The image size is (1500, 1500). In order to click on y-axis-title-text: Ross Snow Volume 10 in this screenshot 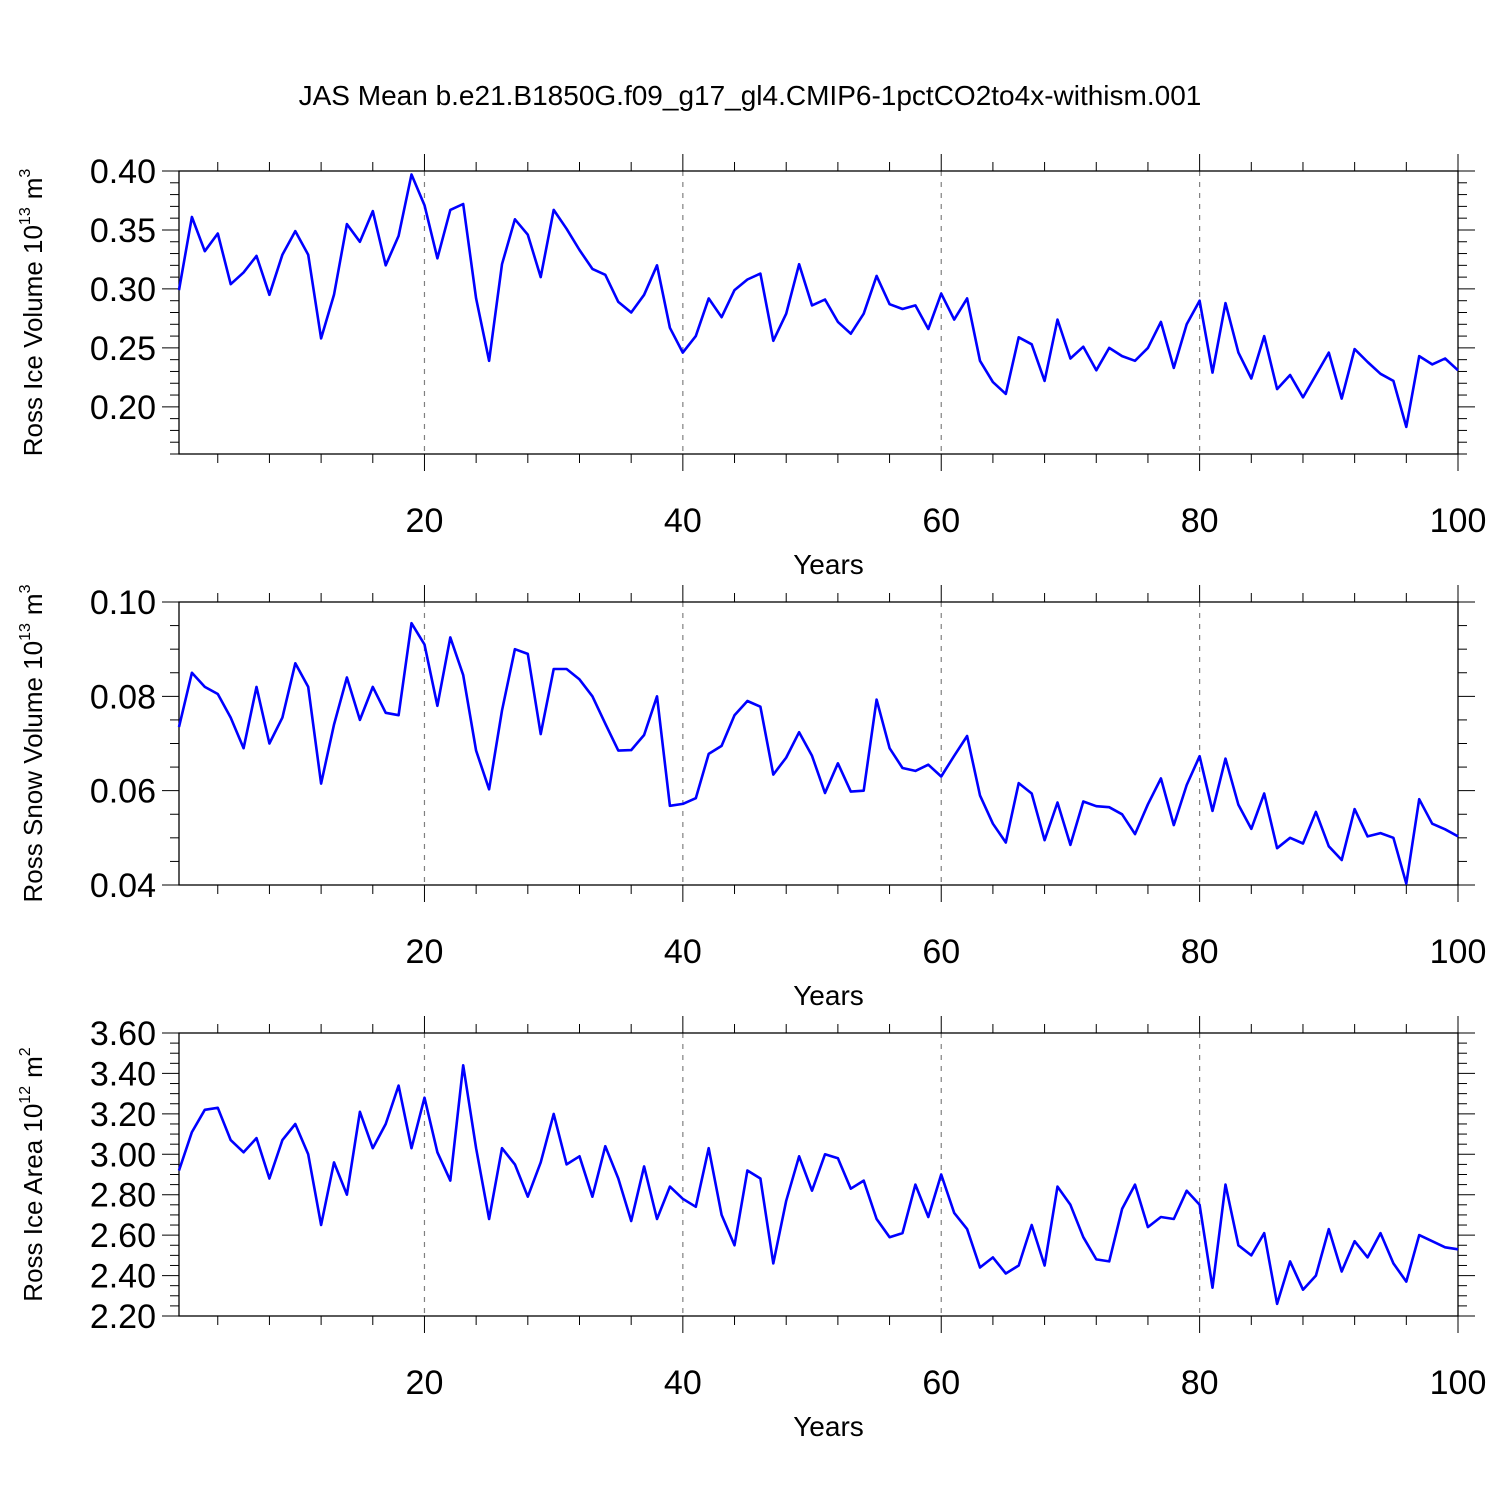, I will do `click(33, 772)`.